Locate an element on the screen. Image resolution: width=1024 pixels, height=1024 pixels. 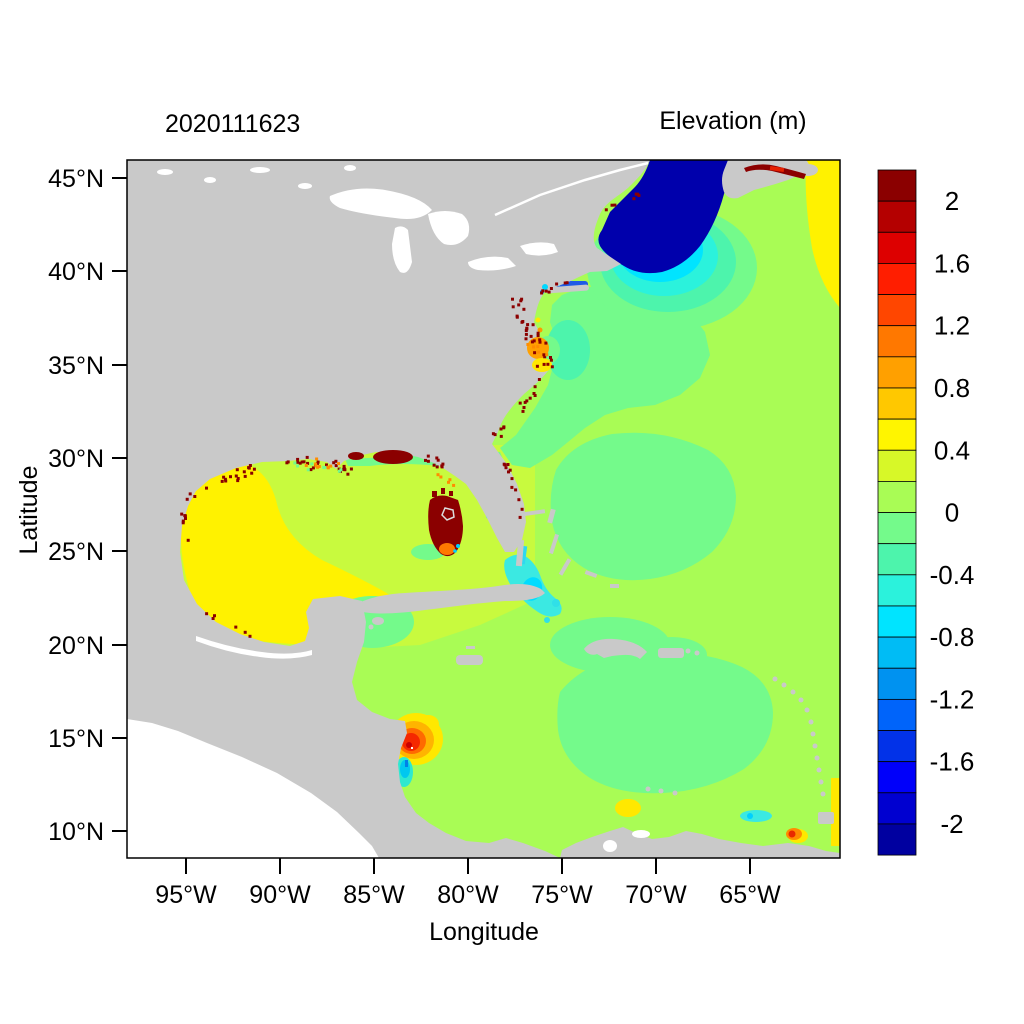
colorbar-tick-label: 1.6 is located at coordinates (952, 263).